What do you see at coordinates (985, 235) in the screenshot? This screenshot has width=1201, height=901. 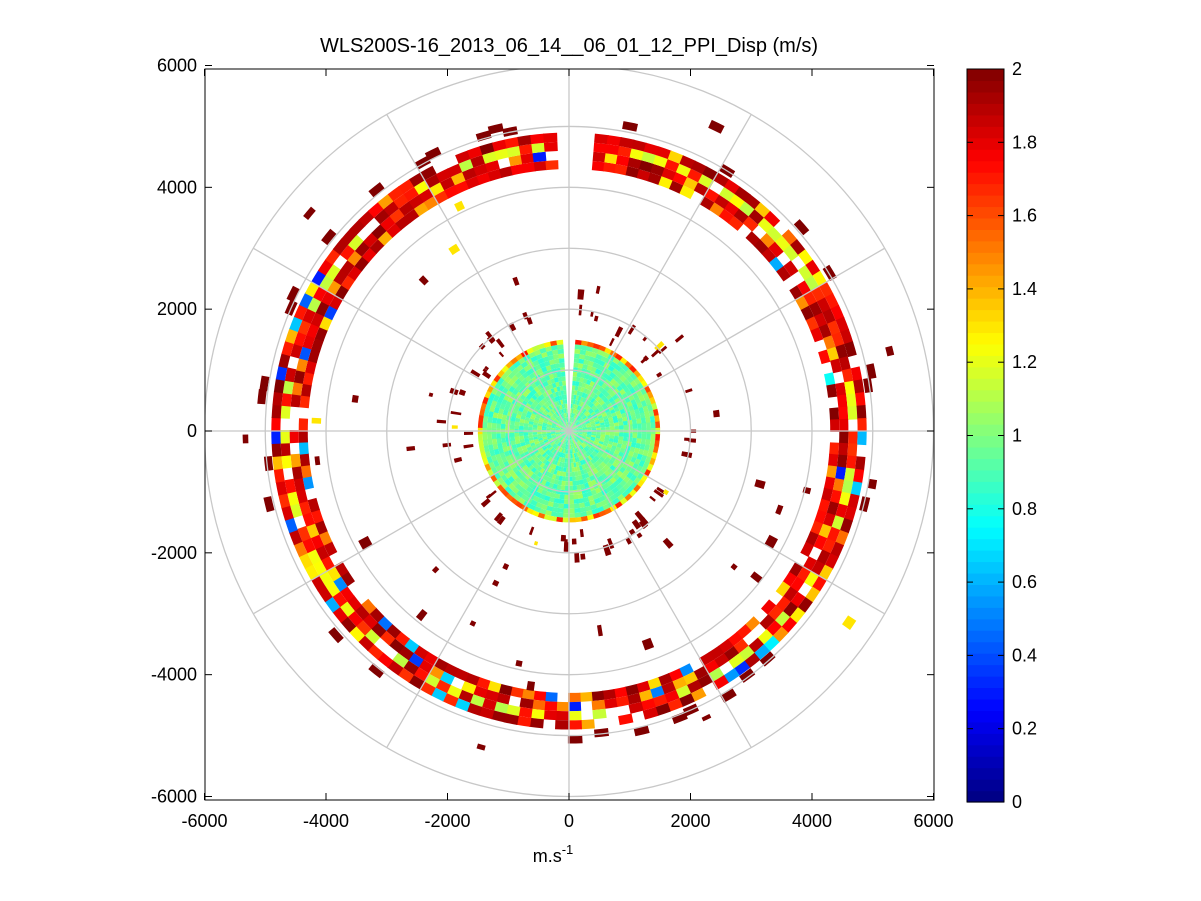 I see `colorbar-band` at bounding box center [985, 235].